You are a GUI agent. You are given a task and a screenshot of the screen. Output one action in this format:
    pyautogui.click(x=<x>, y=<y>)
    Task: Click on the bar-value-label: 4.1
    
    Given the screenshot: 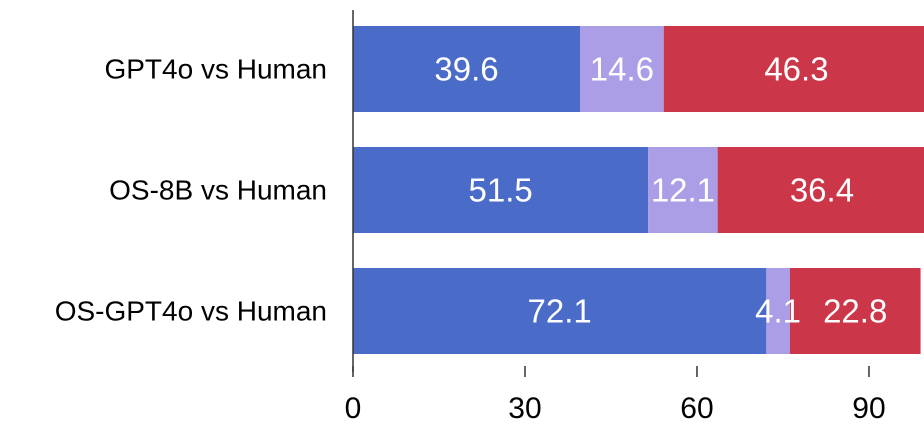 What is the action you would take?
    pyautogui.click(x=778, y=311)
    